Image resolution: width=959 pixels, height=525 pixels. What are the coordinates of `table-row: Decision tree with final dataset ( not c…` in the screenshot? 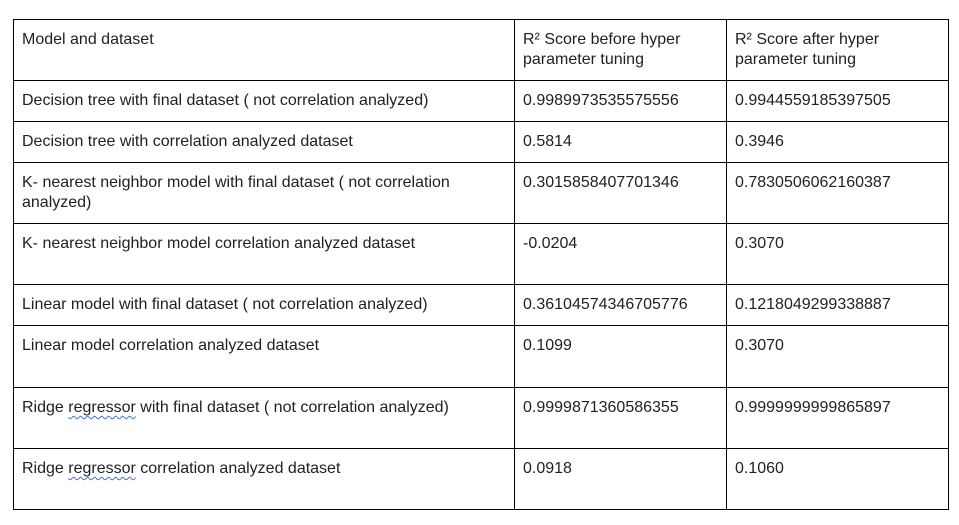 It's located at (481, 101).